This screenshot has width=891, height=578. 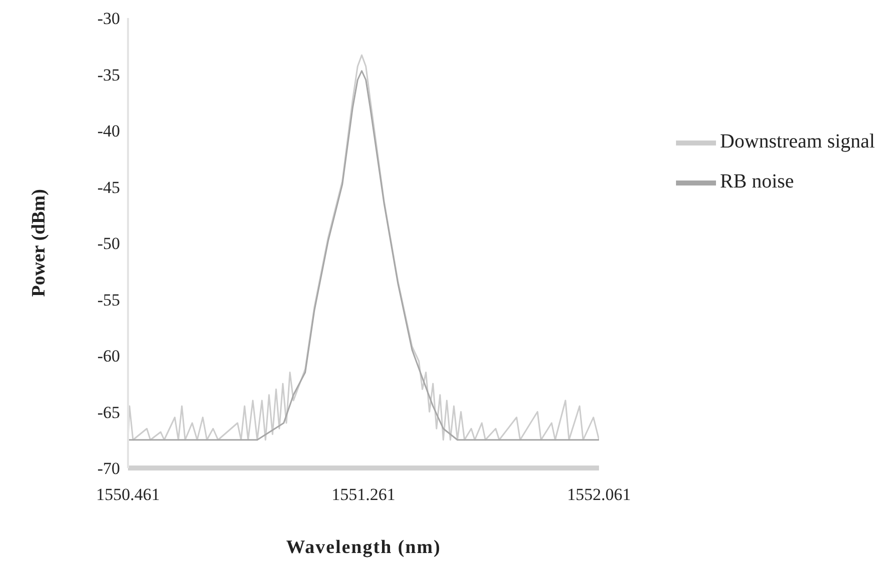 What do you see at coordinates (108, 131) in the screenshot?
I see `y-tick-label: -40` at bounding box center [108, 131].